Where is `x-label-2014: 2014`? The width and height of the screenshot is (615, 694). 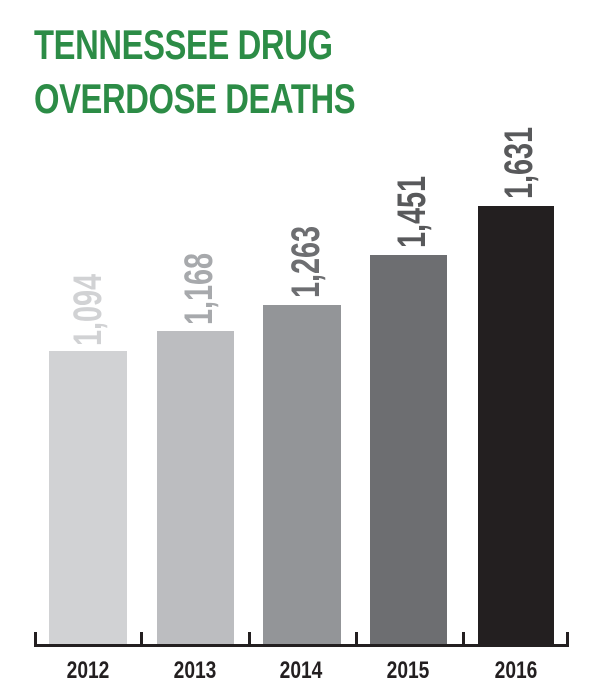
x-label-2014: 2014 is located at coordinates (301, 670).